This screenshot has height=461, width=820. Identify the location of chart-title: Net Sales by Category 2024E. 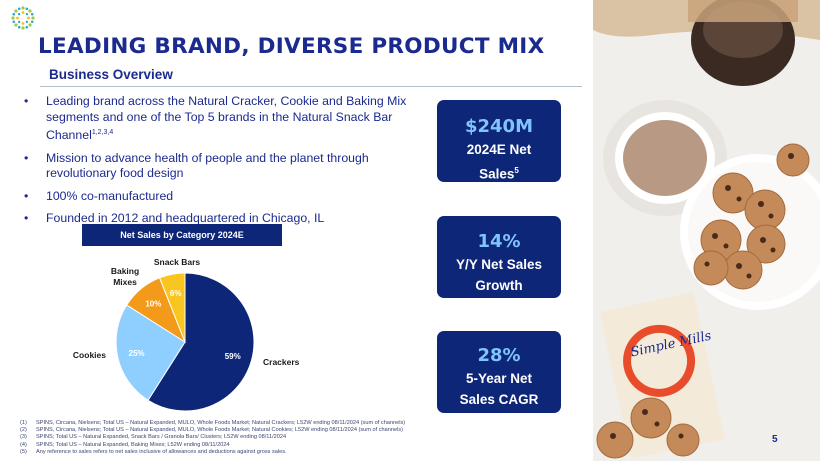
(182, 235).